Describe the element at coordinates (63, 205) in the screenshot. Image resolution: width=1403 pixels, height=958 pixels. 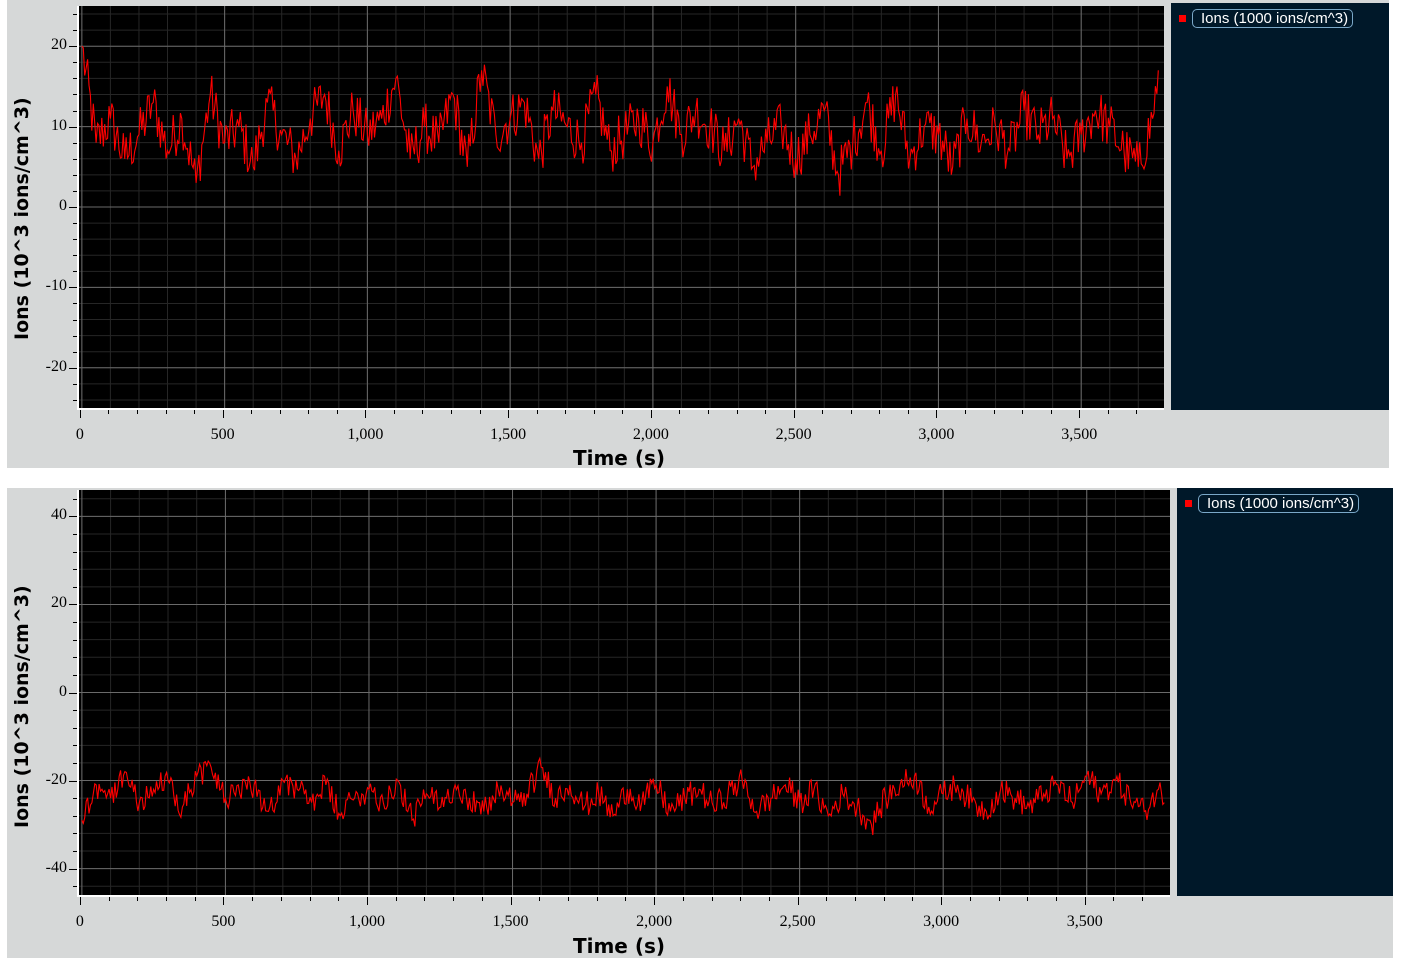
I see `y-tick-label: 0` at that location.